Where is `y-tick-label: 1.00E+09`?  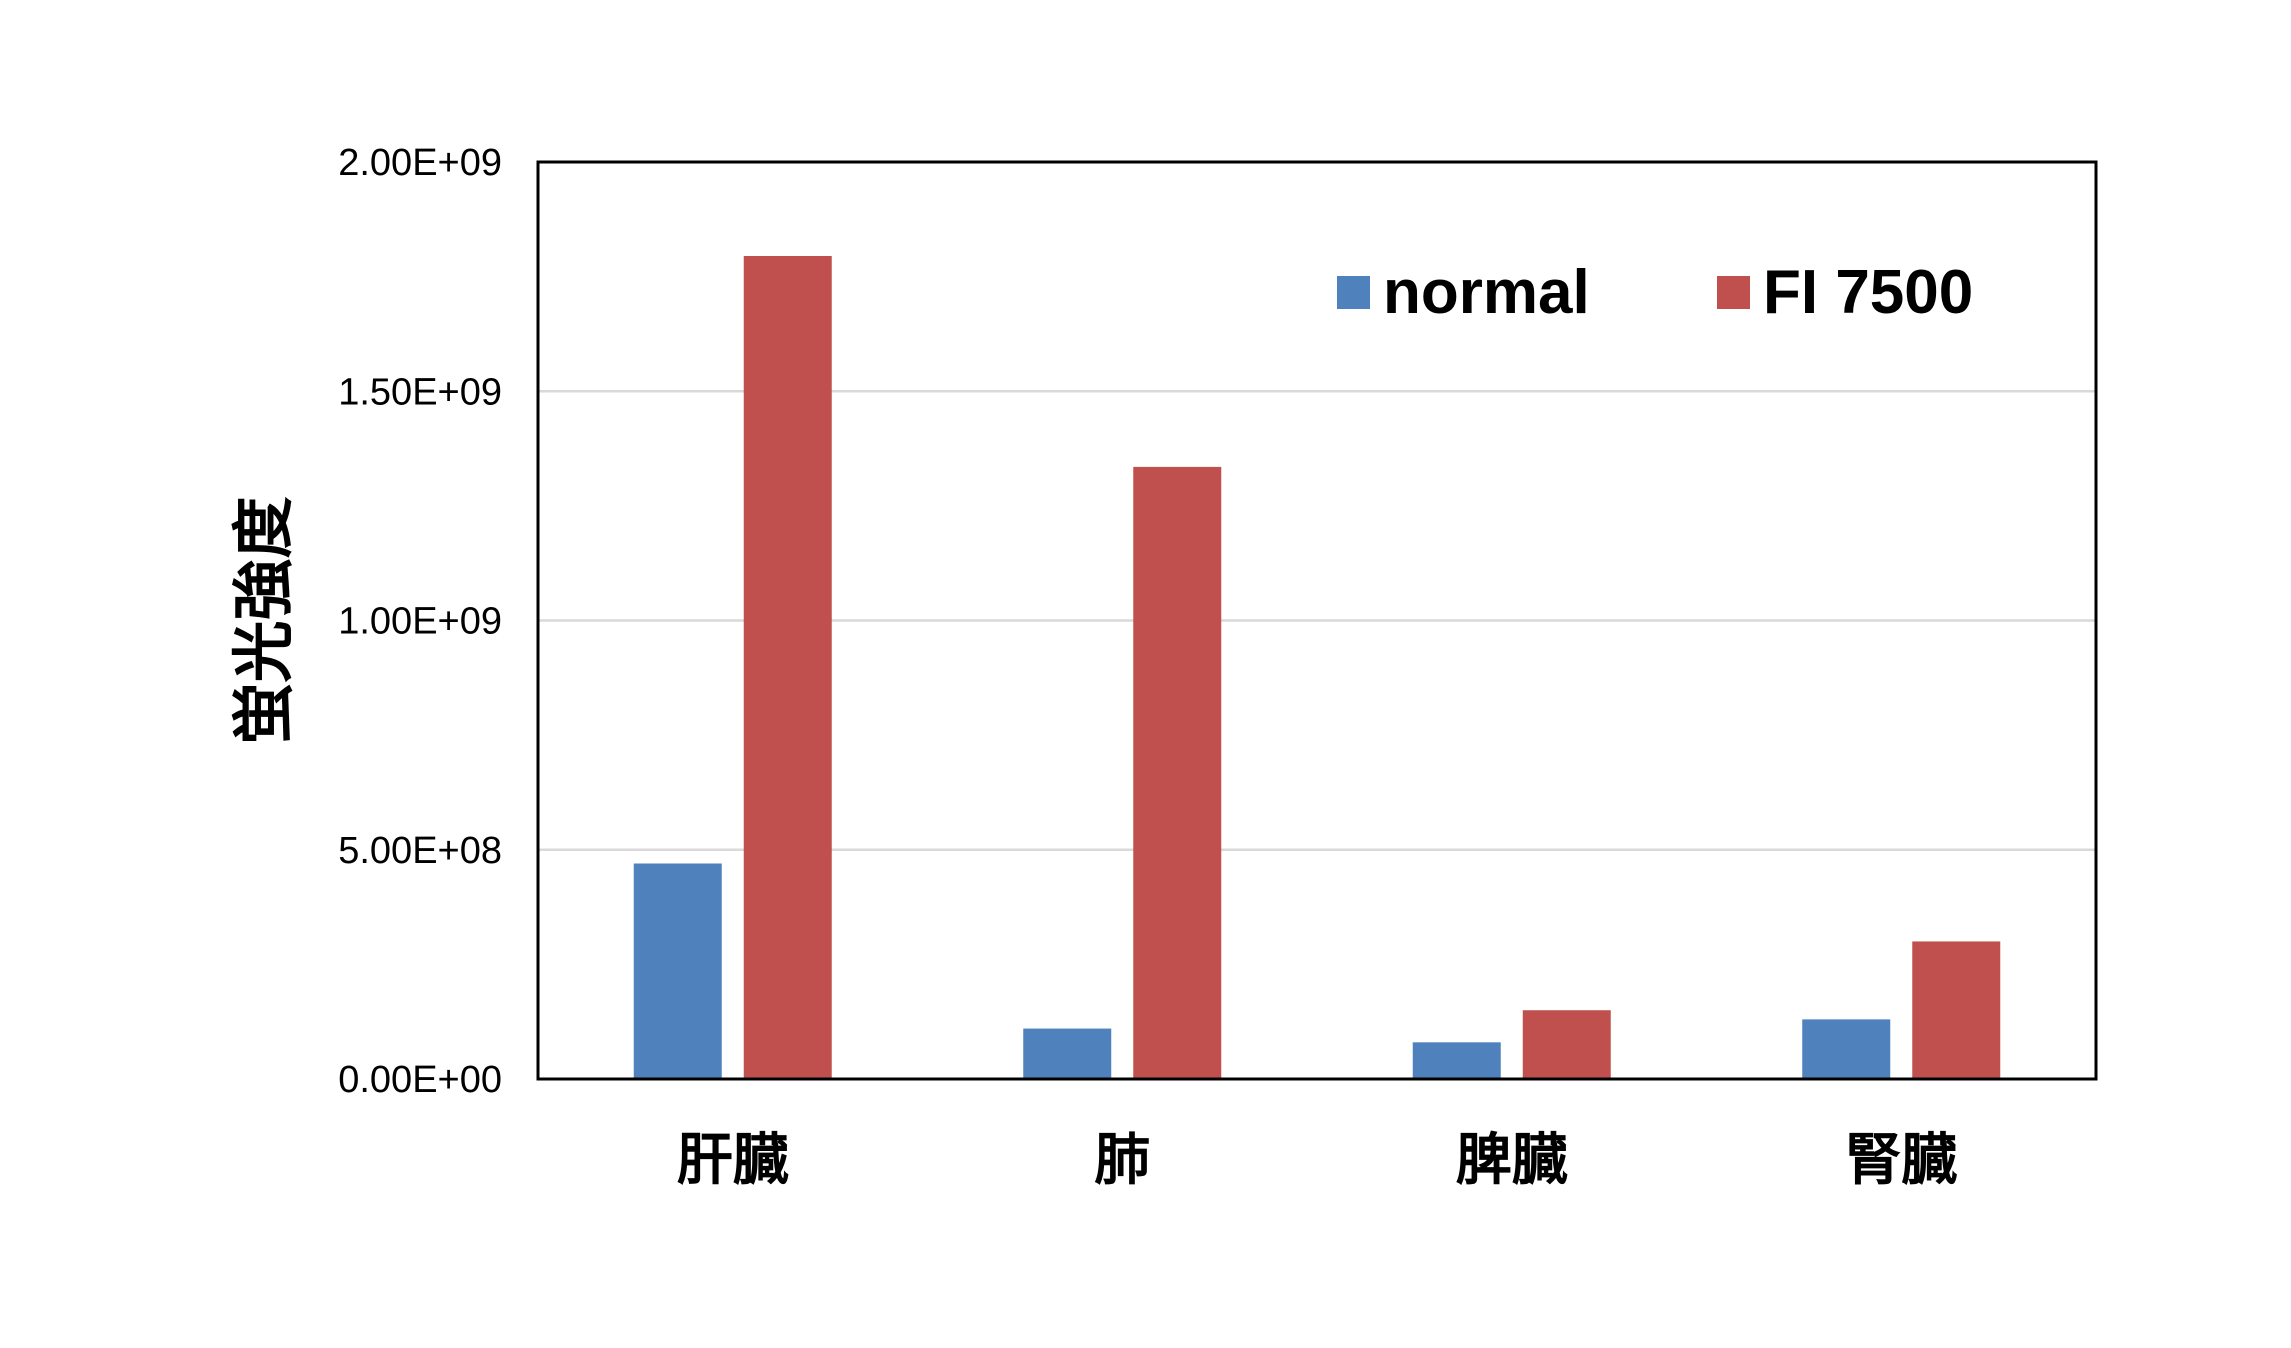
y-tick-label: 1.00E+09 is located at coordinates (420, 622).